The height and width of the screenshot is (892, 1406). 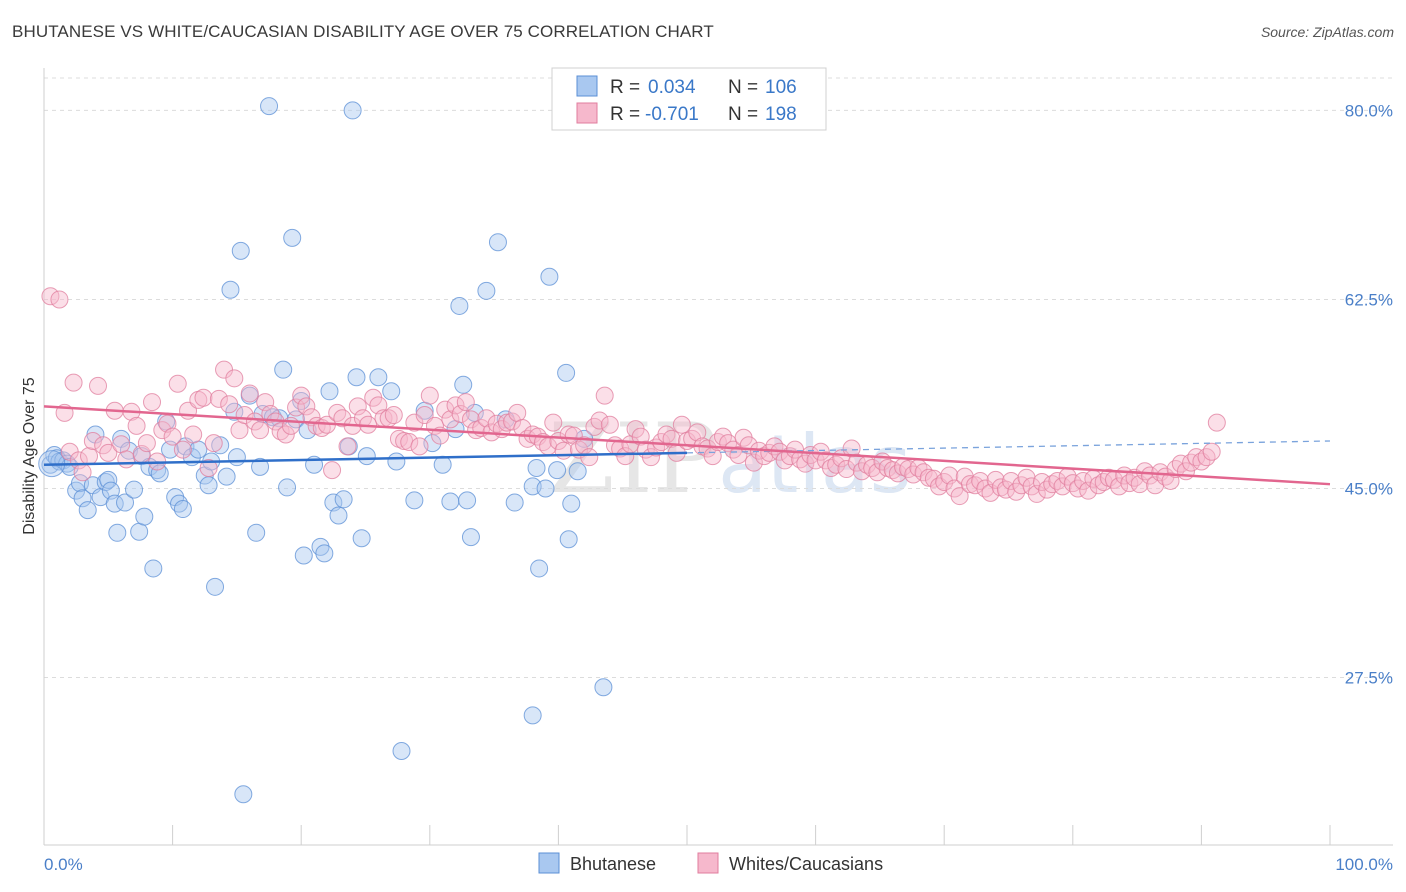 What do you see at coordinates (1008, 447) in the screenshot?
I see `trend-line-bhutanese-extension` at bounding box center [1008, 447].